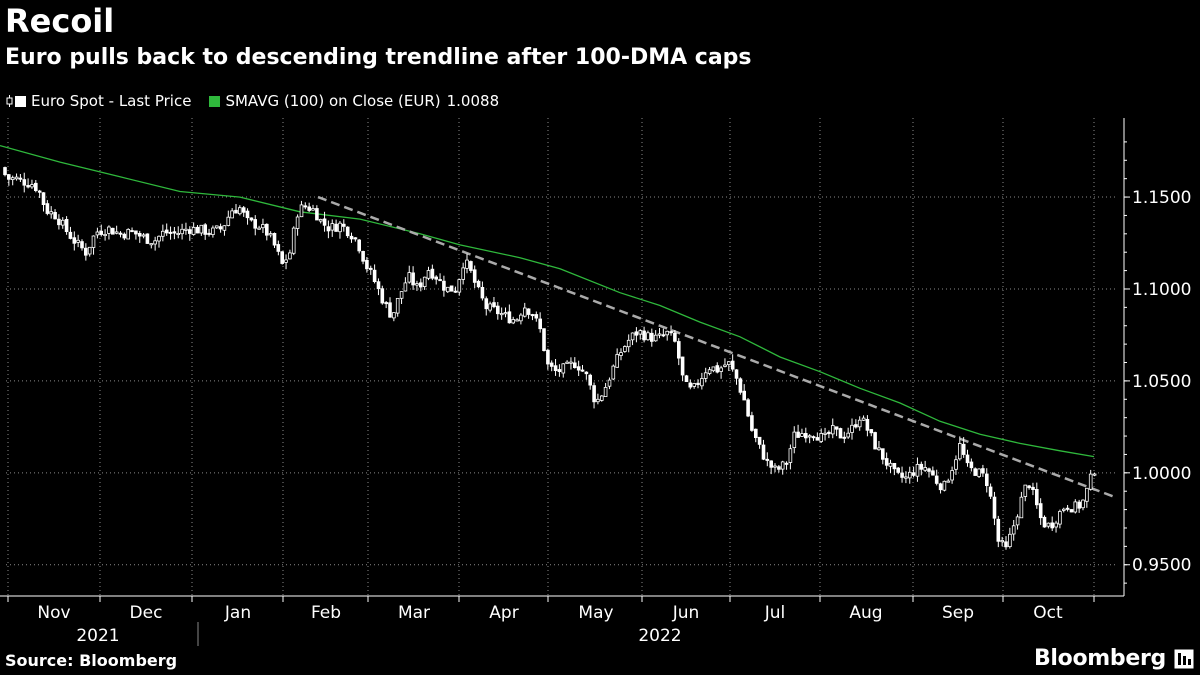 Image resolution: width=1200 pixels, height=675 pixels. Describe the element at coordinates (1161, 290) in the screenshot. I see `y-tick-label: 1.1000` at that location.